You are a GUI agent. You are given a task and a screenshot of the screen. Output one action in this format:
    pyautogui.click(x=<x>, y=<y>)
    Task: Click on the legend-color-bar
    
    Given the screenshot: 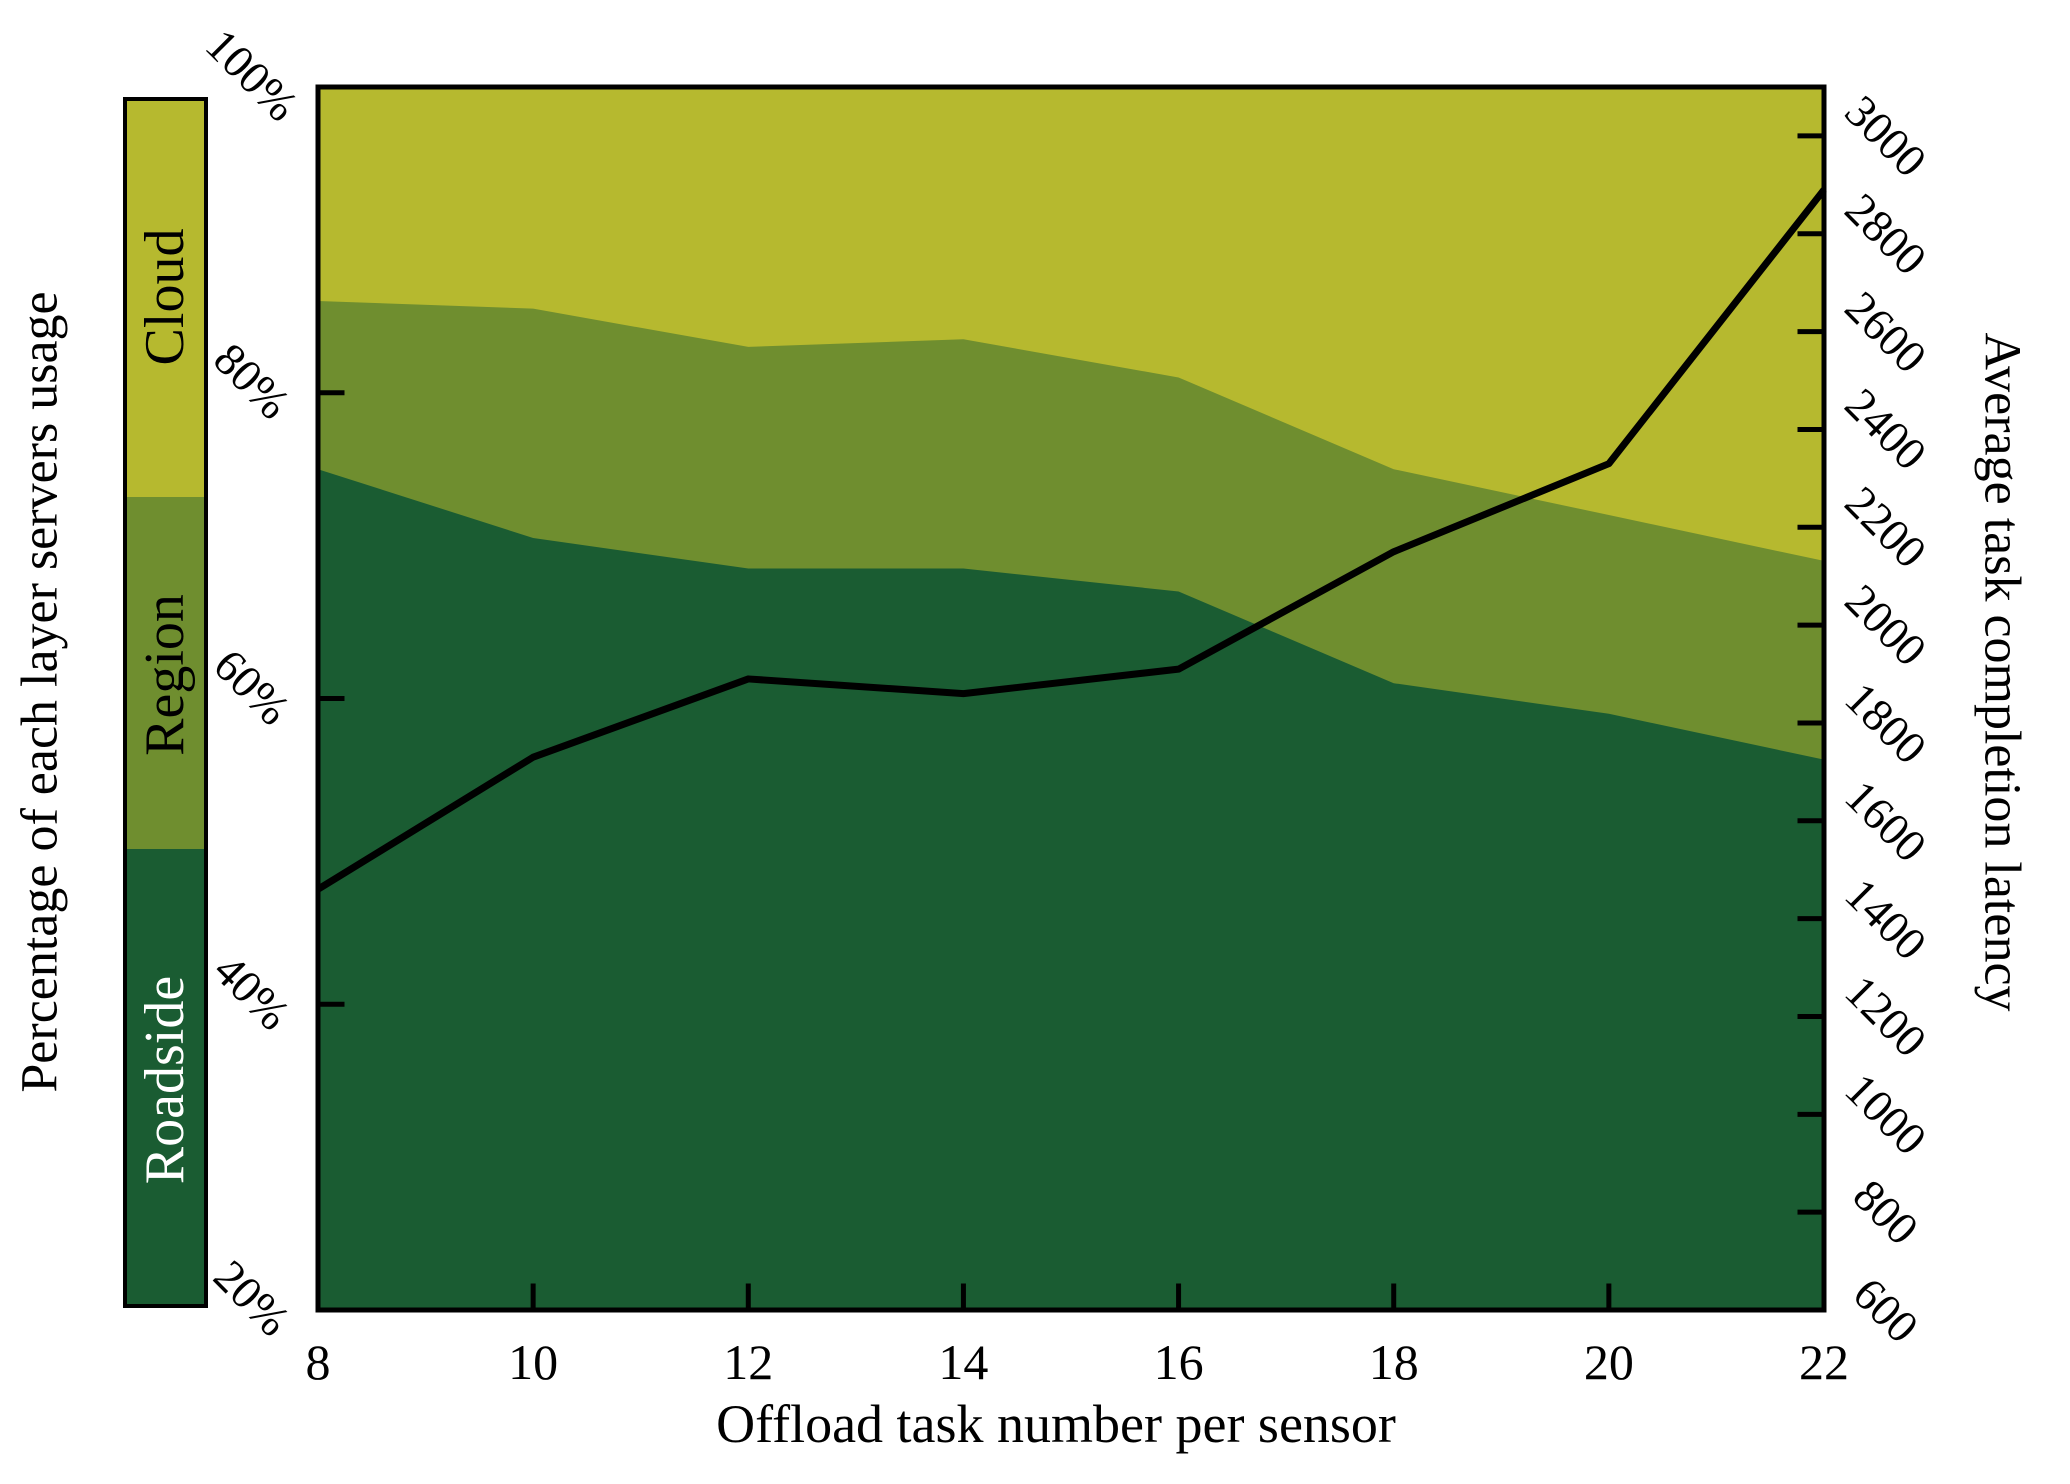 What is the action you would take?
    pyautogui.click(x=165, y=702)
    